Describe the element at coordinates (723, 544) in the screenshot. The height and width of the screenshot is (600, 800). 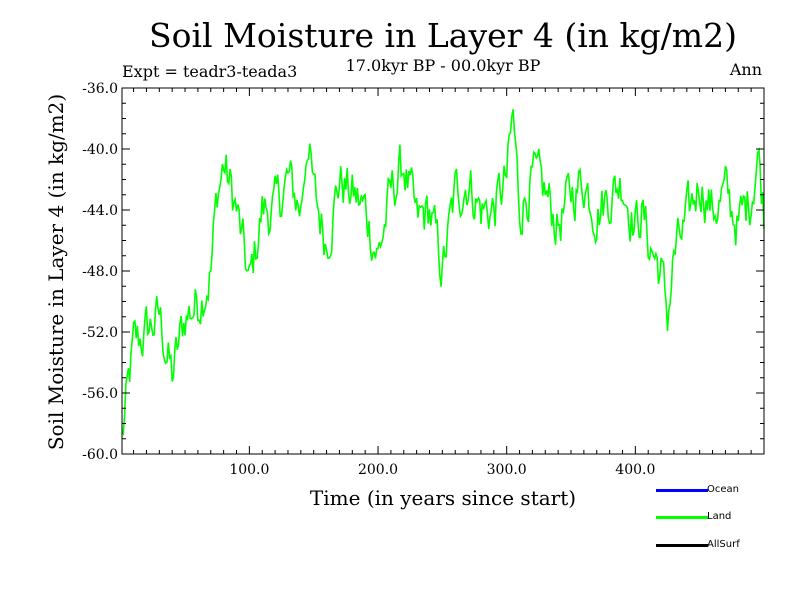
I see `legend-label-allsurf: AllSurf` at that location.